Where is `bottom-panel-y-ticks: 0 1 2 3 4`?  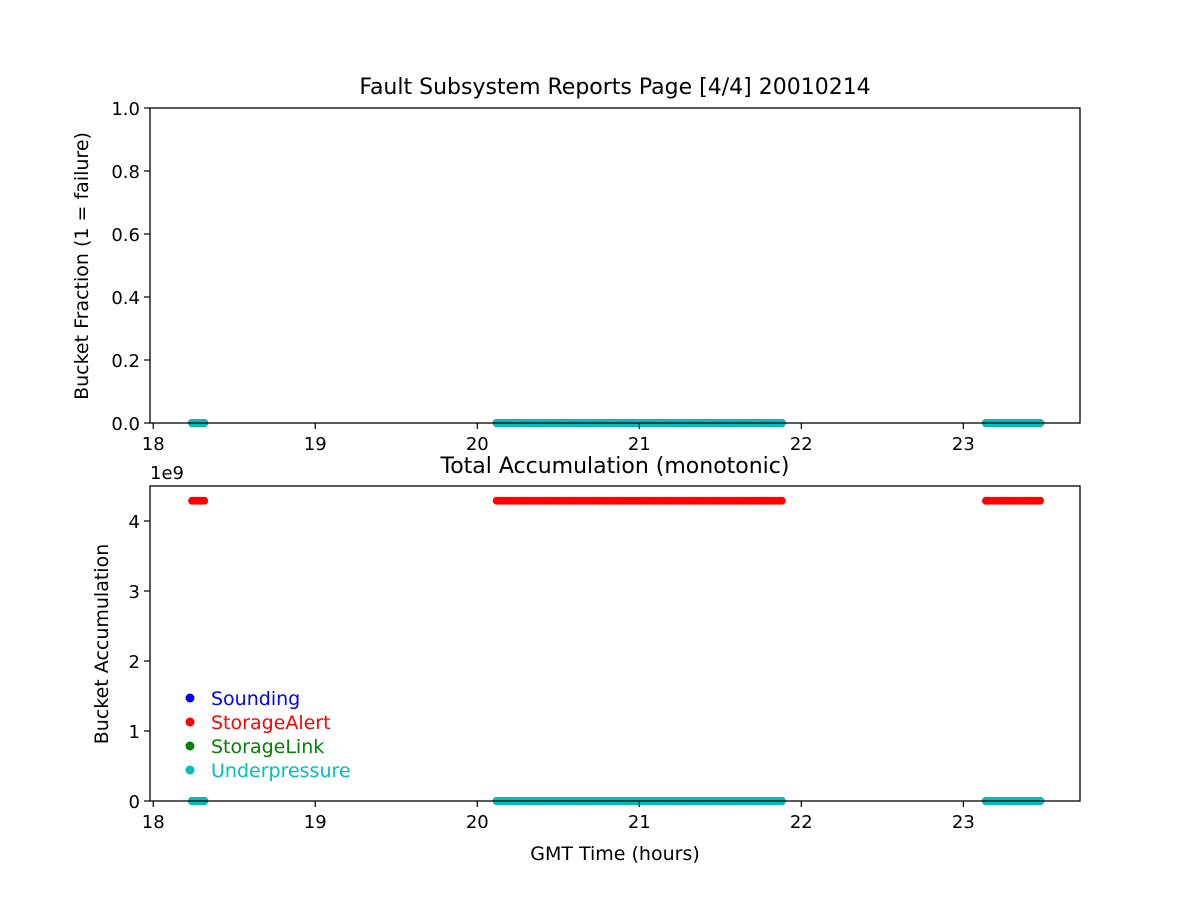 bottom-panel-y-ticks: 0 1 2 3 4 is located at coordinates (139, 662).